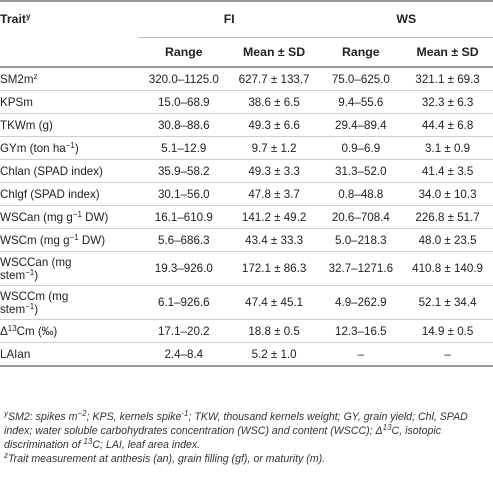  What do you see at coordinates (69, 125) in the screenshot?
I see `cell-trait: TKWm (g)` at bounding box center [69, 125].